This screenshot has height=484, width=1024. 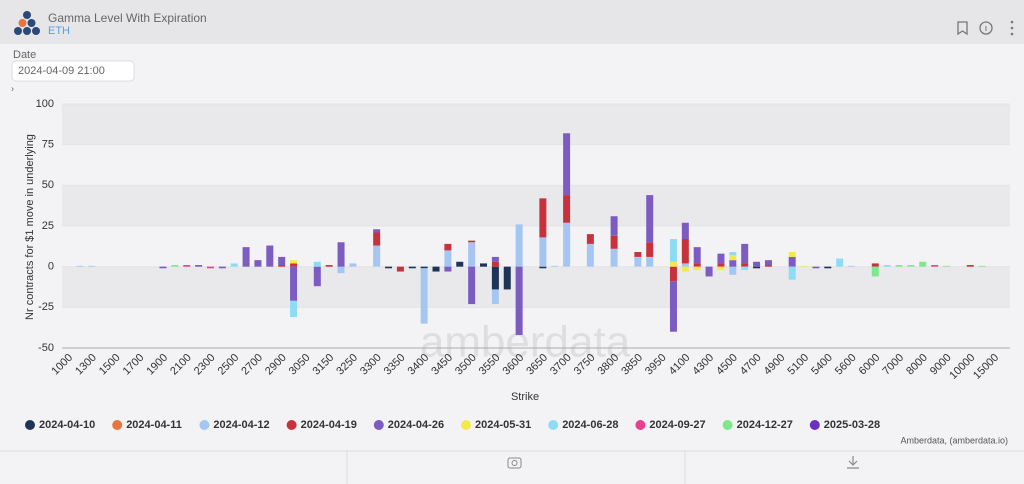 What do you see at coordinates (46, 307) in the screenshot?
I see `y-tick-label: -25` at bounding box center [46, 307].